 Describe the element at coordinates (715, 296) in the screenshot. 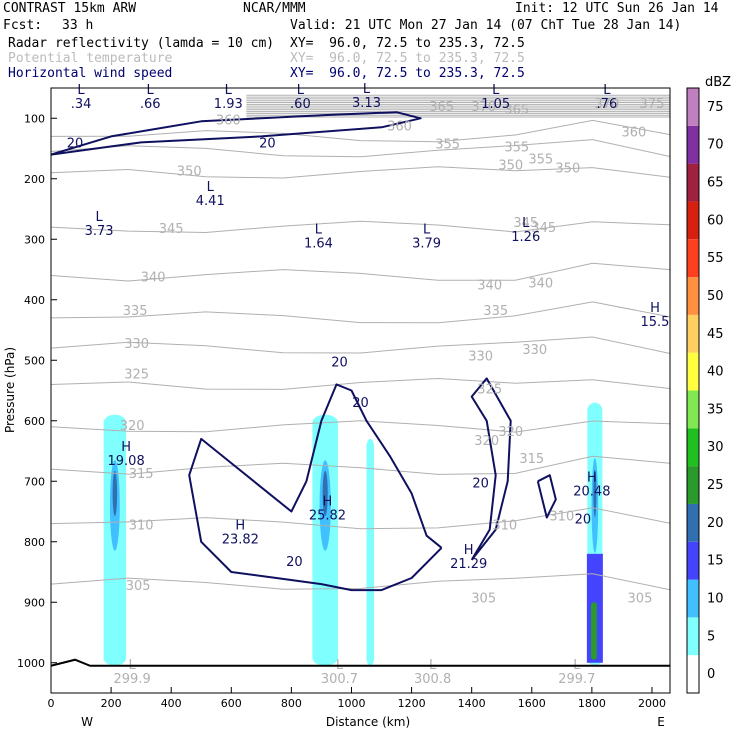

I see `colorbar-tick-label: 50` at that location.